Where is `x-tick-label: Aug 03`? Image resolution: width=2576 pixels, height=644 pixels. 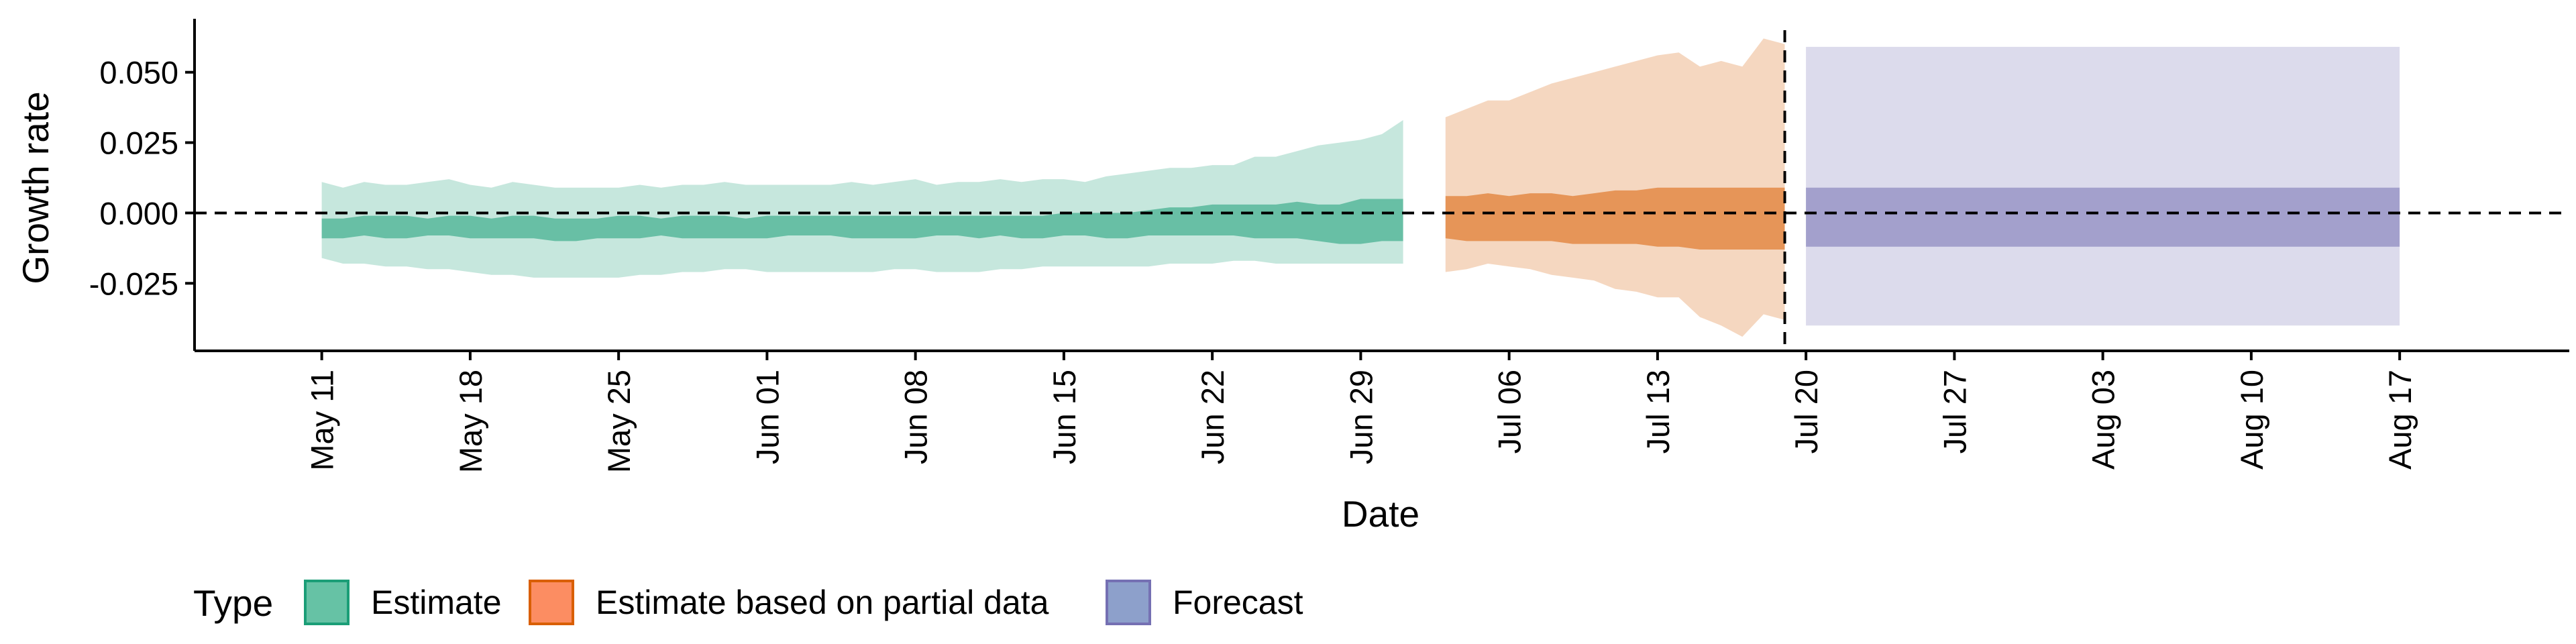 x-tick-label: Aug 03 is located at coordinates (2103, 420).